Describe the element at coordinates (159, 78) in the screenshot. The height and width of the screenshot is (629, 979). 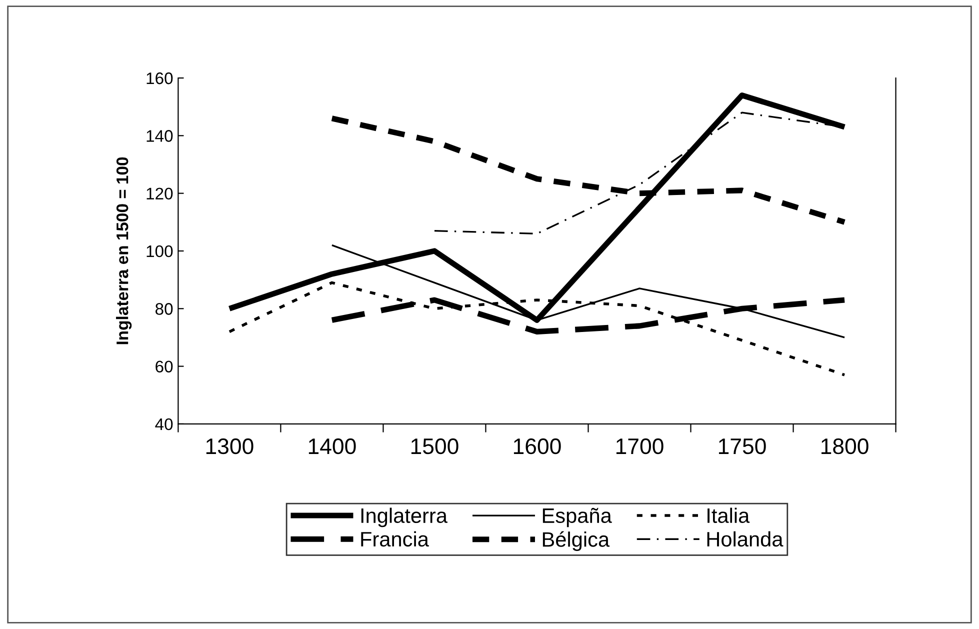
I see `y-tick-label: 160` at that location.